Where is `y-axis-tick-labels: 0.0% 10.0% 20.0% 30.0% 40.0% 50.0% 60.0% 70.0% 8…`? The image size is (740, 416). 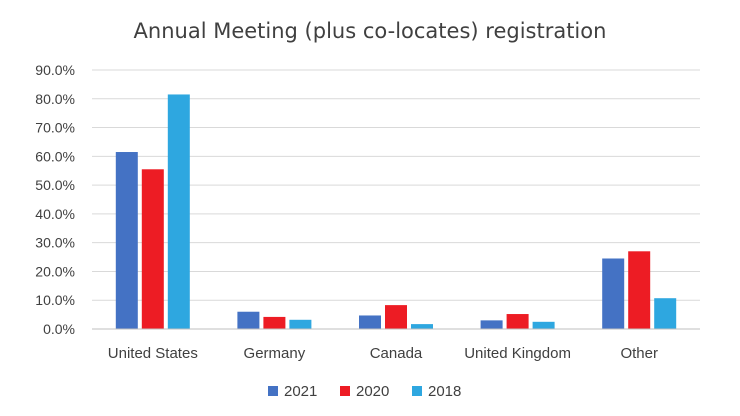 y-axis-tick-labels: 0.0% 10.0% 20.0% 30.0% 40.0% 50.0% 60.0% 70.0% 8… is located at coordinates (55, 199).